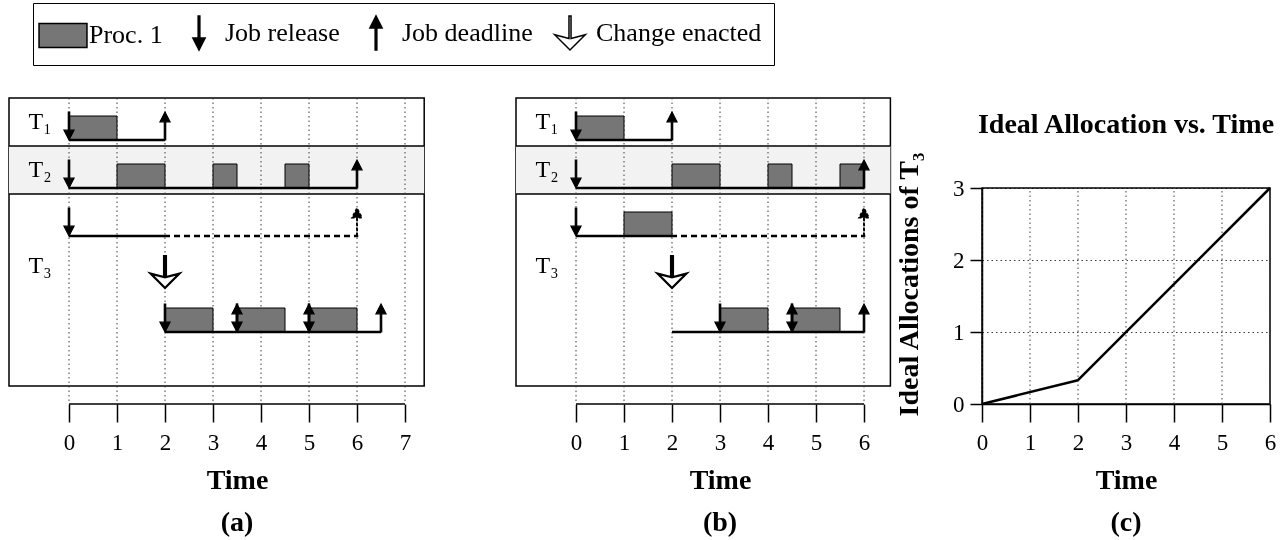 The image size is (1286, 540). Describe the element at coordinates (908, 284) in the screenshot. I see `y-axis-title: Ideal Allocations of T₃` at that location.